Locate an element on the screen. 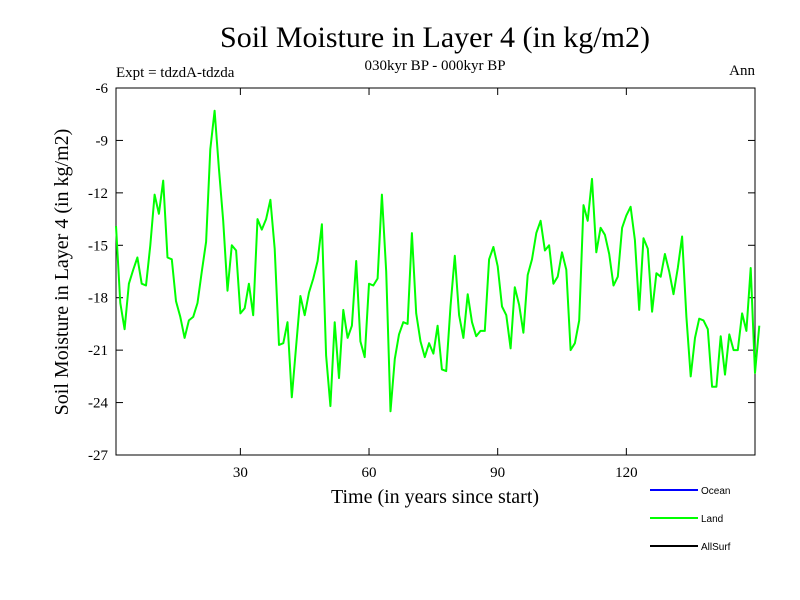 Image resolution: width=800 pixels, height=600 pixels. y-tick-label: -6 is located at coordinates (102, 89).